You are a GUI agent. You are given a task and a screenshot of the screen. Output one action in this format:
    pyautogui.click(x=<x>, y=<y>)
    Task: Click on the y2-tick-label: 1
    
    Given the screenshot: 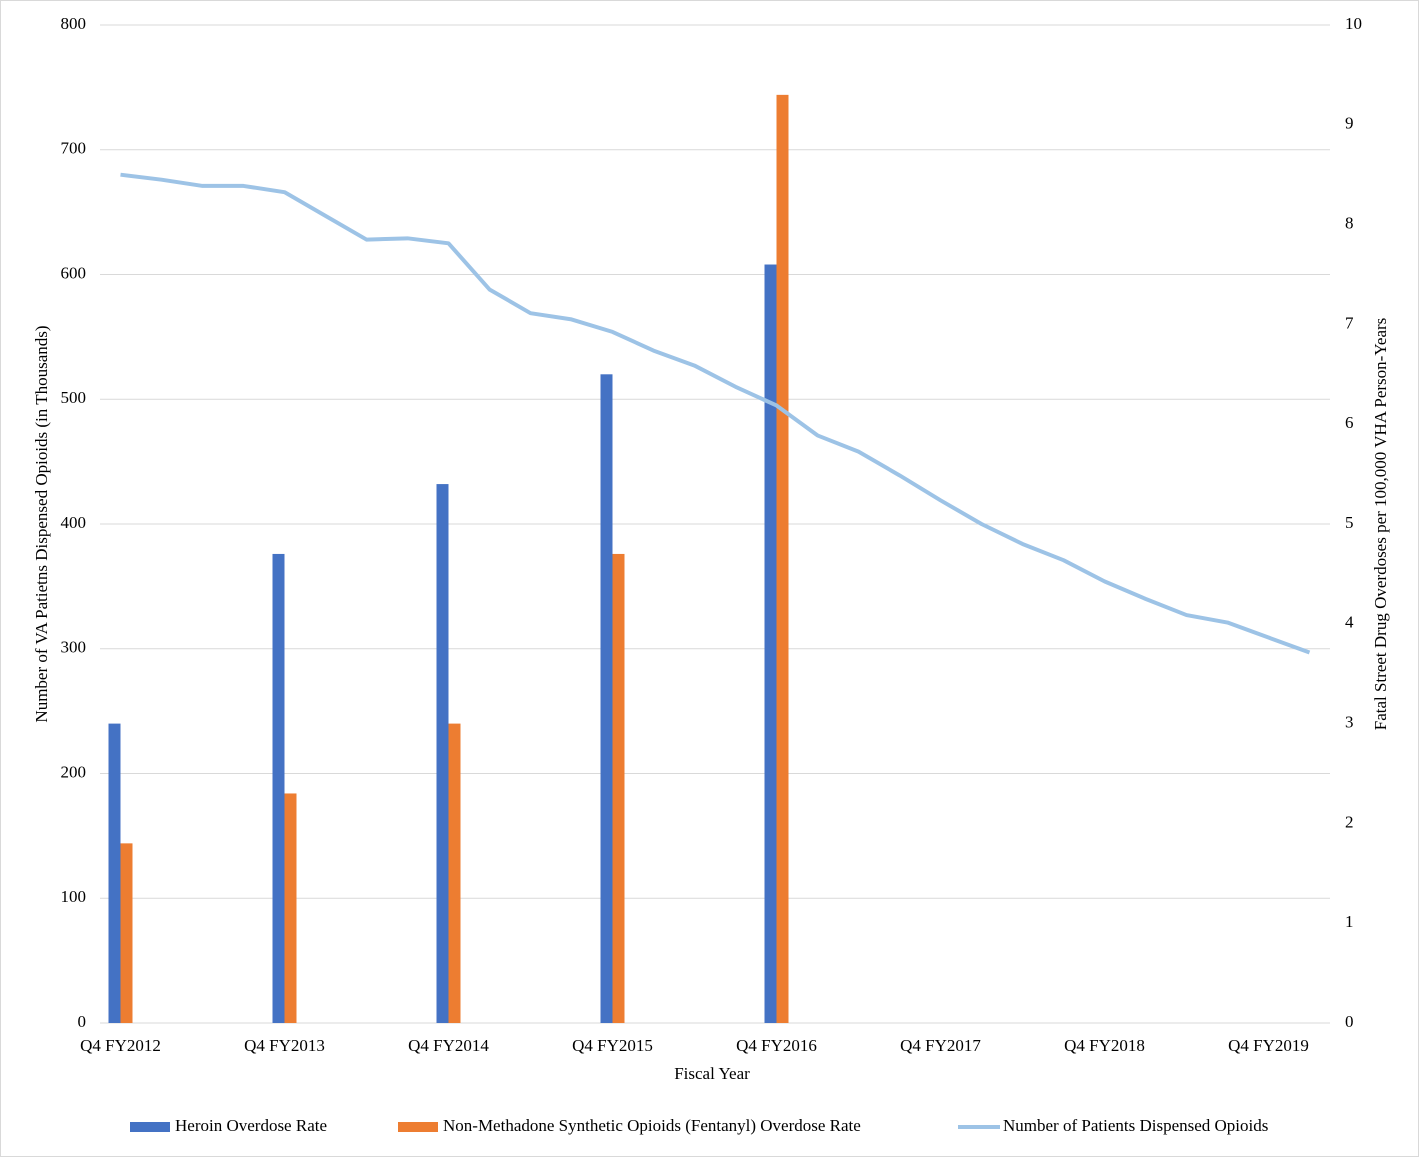 What is the action you would take?
    pyautogui.click(x=1349, y=921)
    